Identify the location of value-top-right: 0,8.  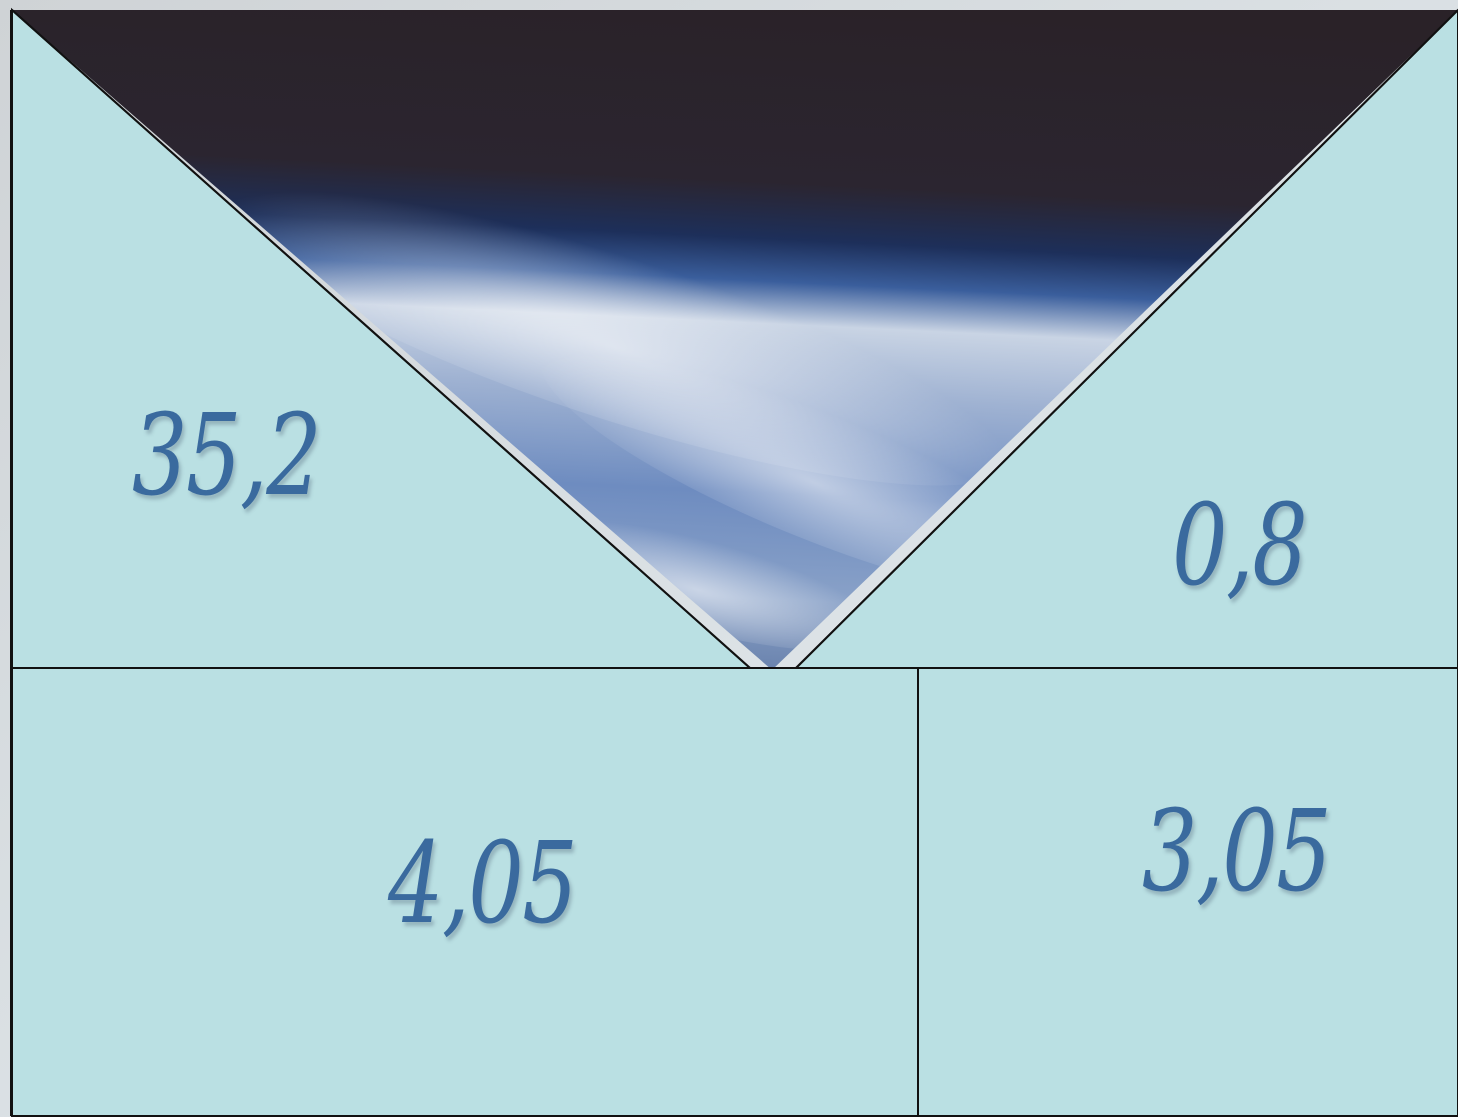
(1240, 546).